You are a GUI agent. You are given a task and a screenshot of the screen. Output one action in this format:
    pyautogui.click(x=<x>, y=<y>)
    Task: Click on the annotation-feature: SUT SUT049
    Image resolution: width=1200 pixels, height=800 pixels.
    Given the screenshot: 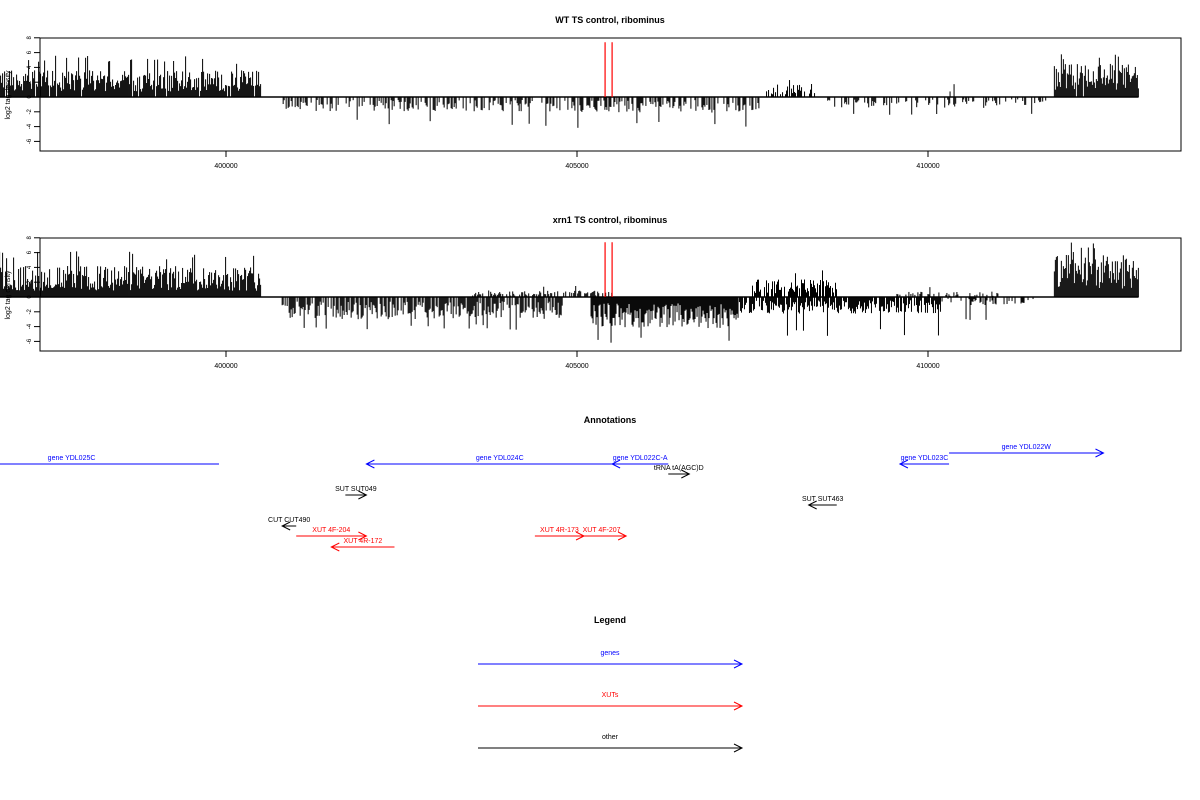 What is the action you would take?
    pyautogui.click(x=356, y=493)
    